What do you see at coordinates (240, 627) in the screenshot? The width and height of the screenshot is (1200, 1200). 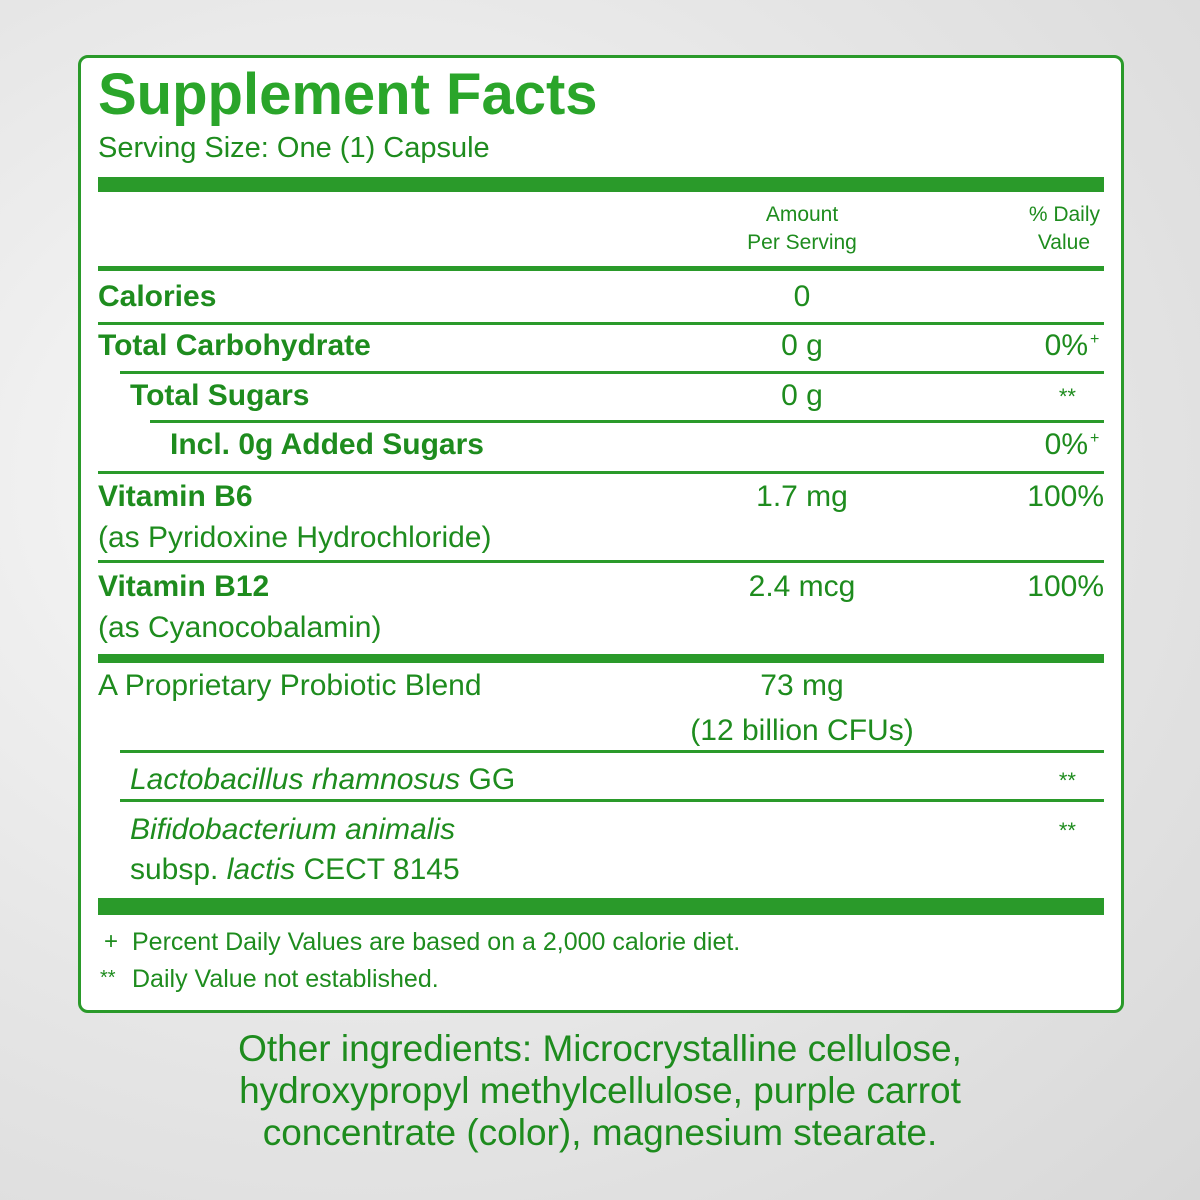 I see `nutrient-source: (as Cyanocobalamin)` at bounding box center [240, 627].